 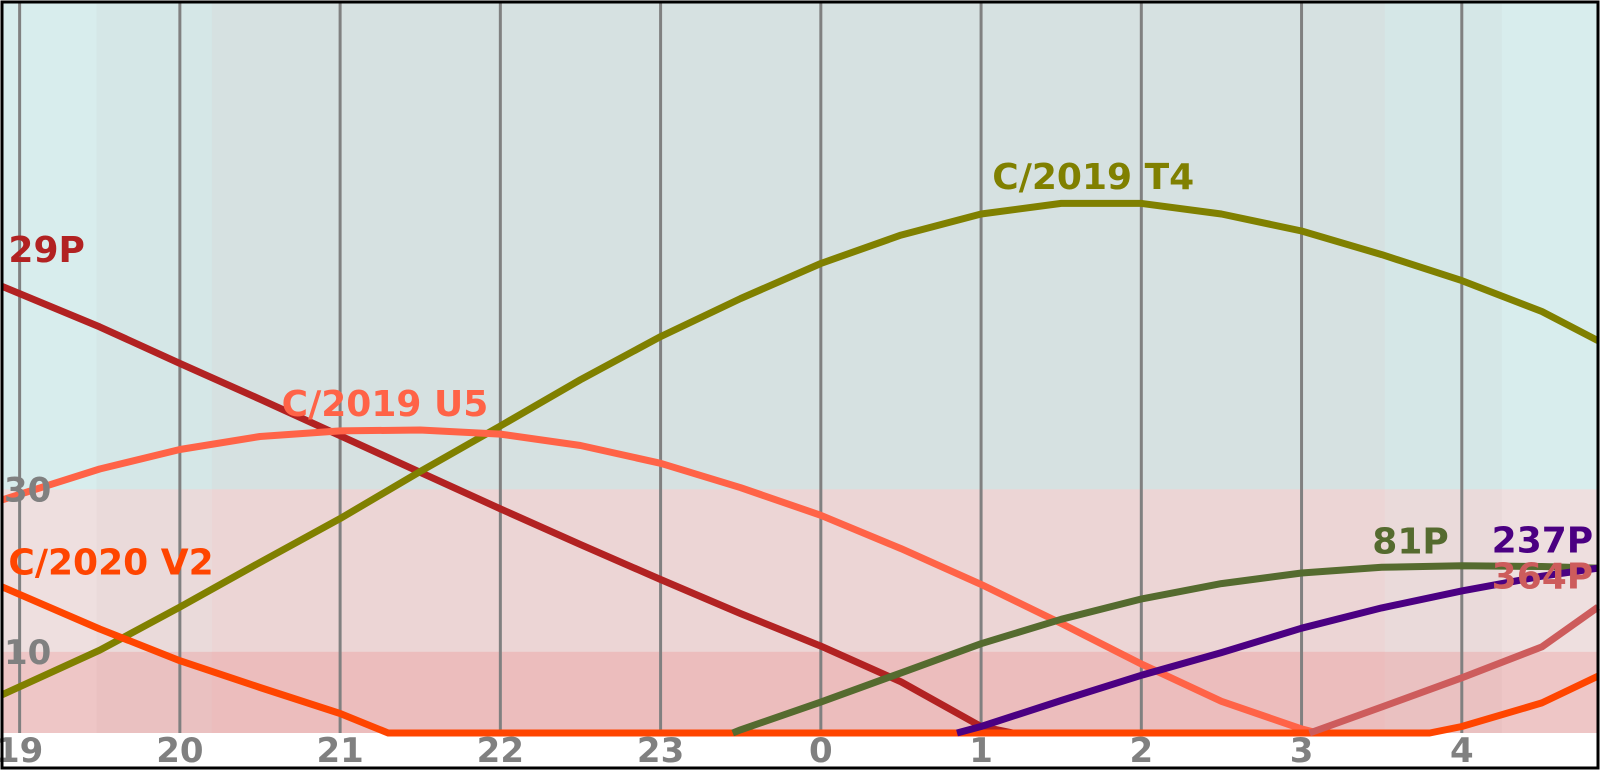 I want to click on x-tick-label-19: 19, so click(x=21, y=750).